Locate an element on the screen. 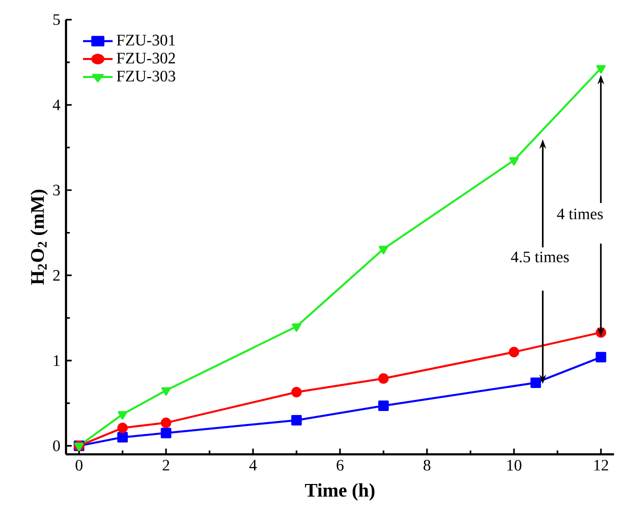 The width and height of the screenshot is (617, 529). x-tick-label: 8 is located at coordinates (427, 465).